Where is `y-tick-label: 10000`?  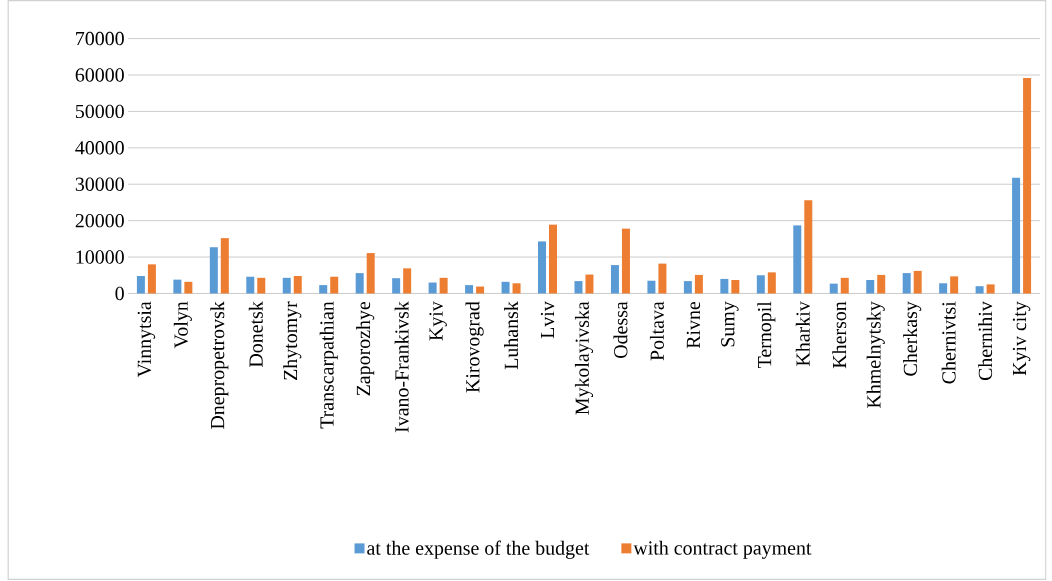 y-tick-label: 10000 is located at coordinates (100, 257).